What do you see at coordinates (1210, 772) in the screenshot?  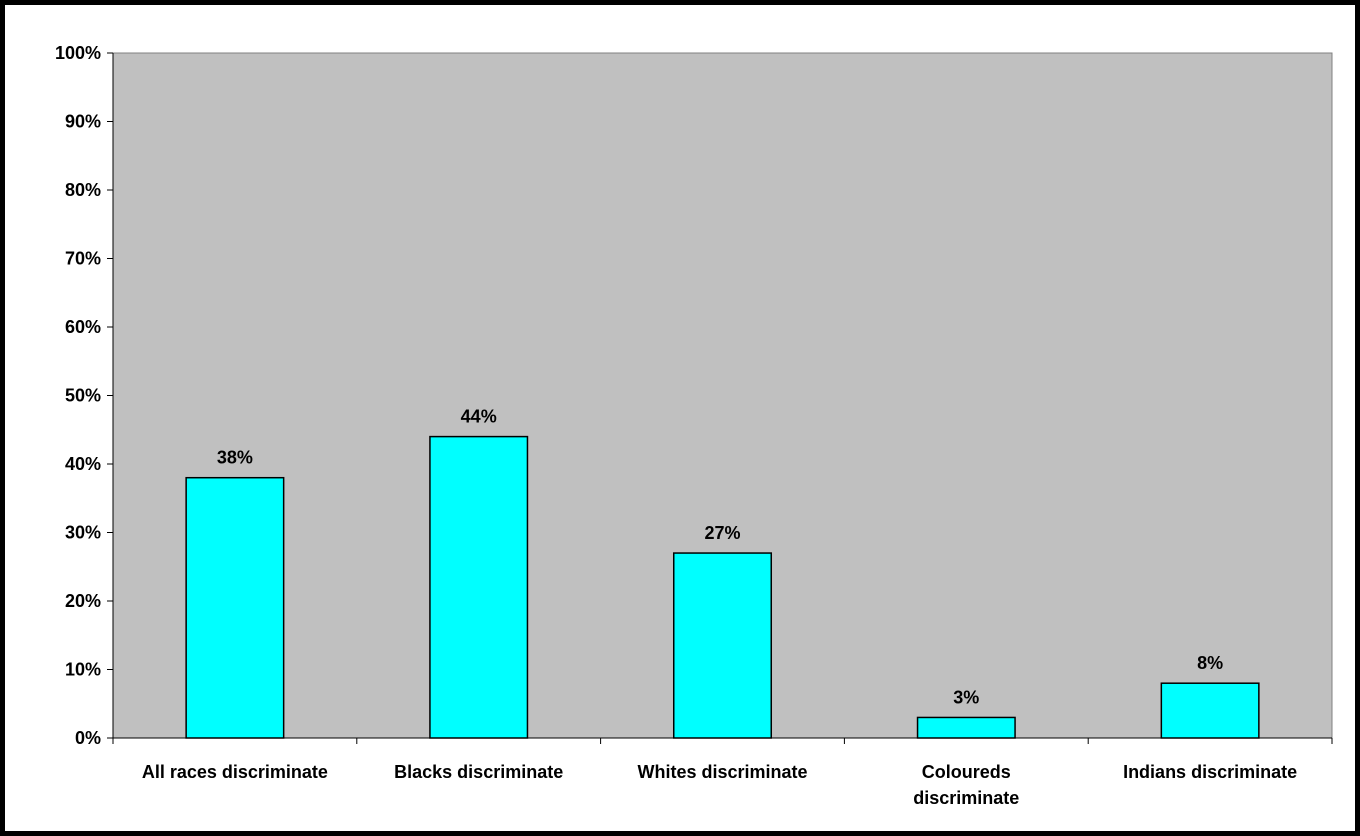 I see `x-category-label: Indians discriminate` at bounding box center [1210, 772].